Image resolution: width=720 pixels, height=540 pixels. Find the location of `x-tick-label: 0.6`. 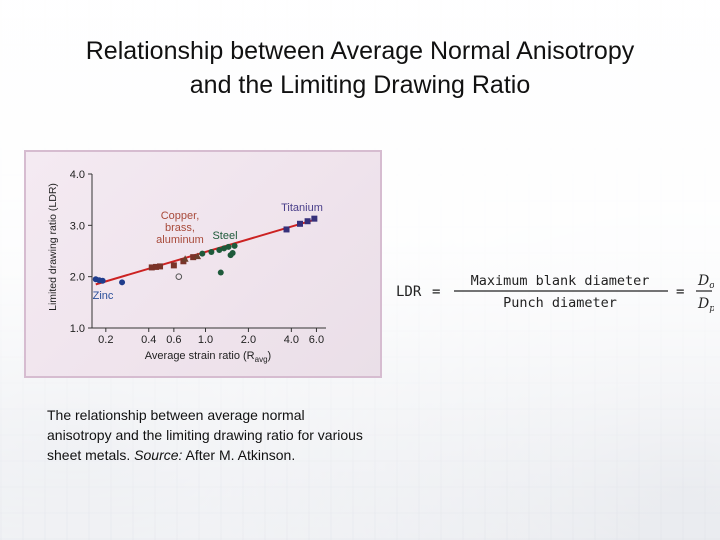

x-tick-label: 0.6 is located at coordinates (173, 340).